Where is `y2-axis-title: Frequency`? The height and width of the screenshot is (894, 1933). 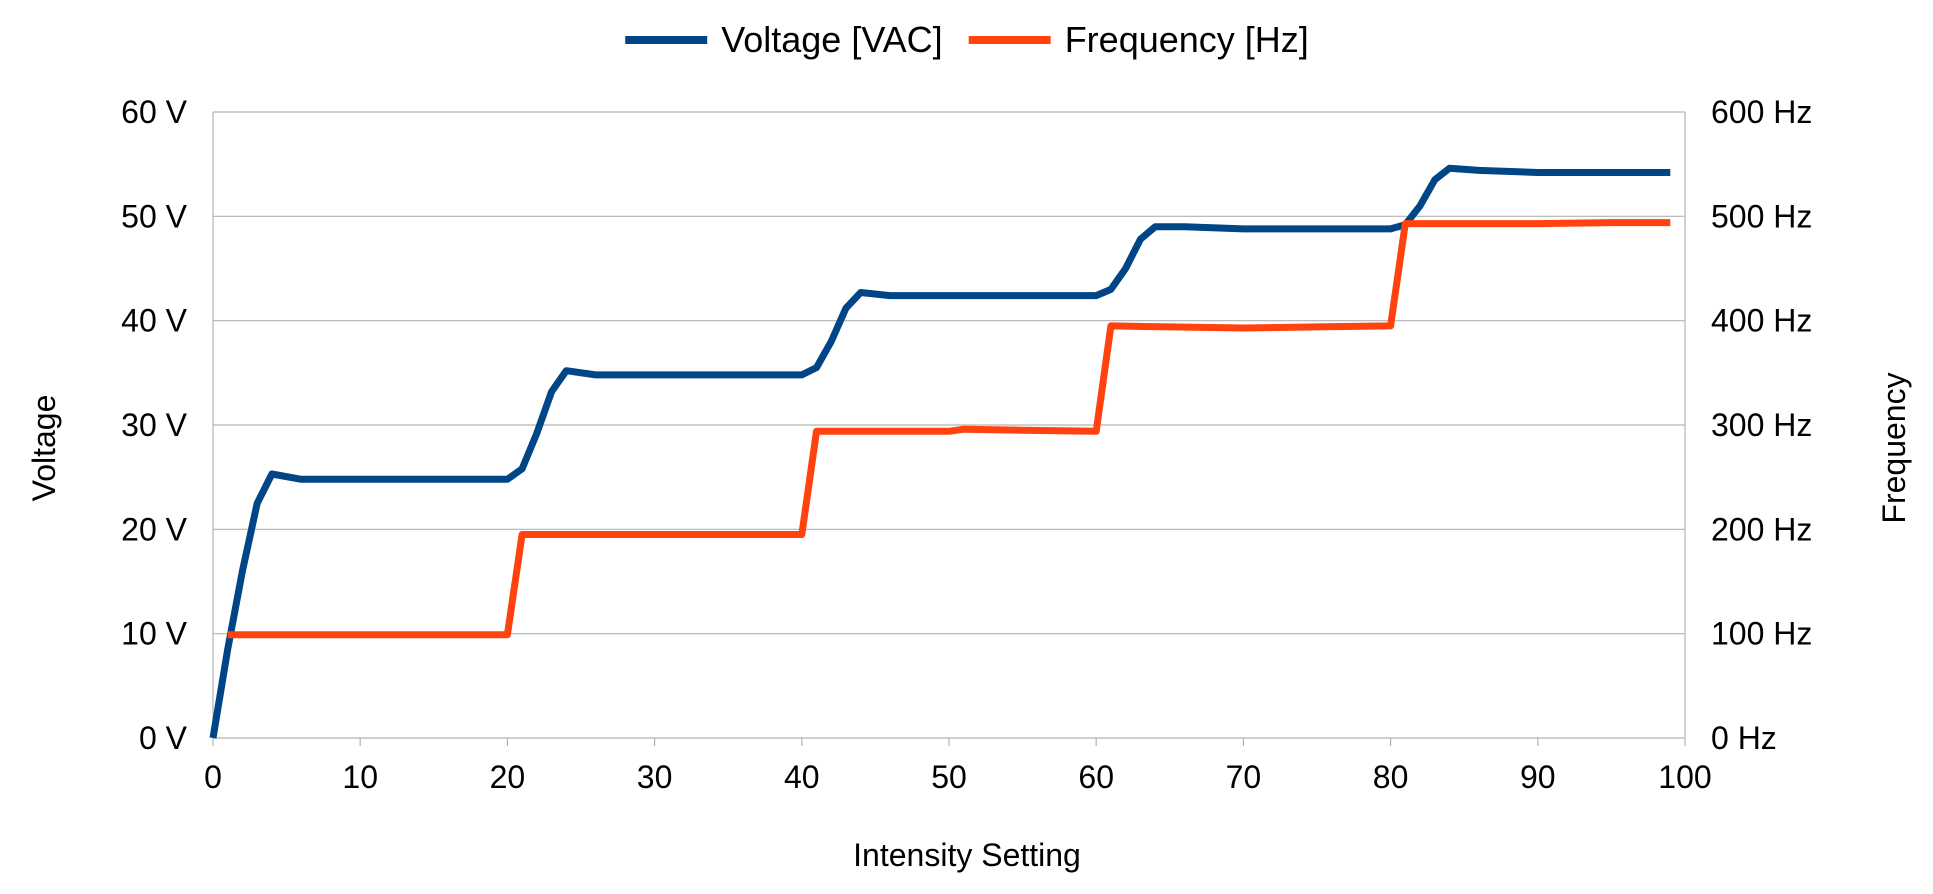 y2-axis-title: Frequency is located at coordinates (1894, 447).